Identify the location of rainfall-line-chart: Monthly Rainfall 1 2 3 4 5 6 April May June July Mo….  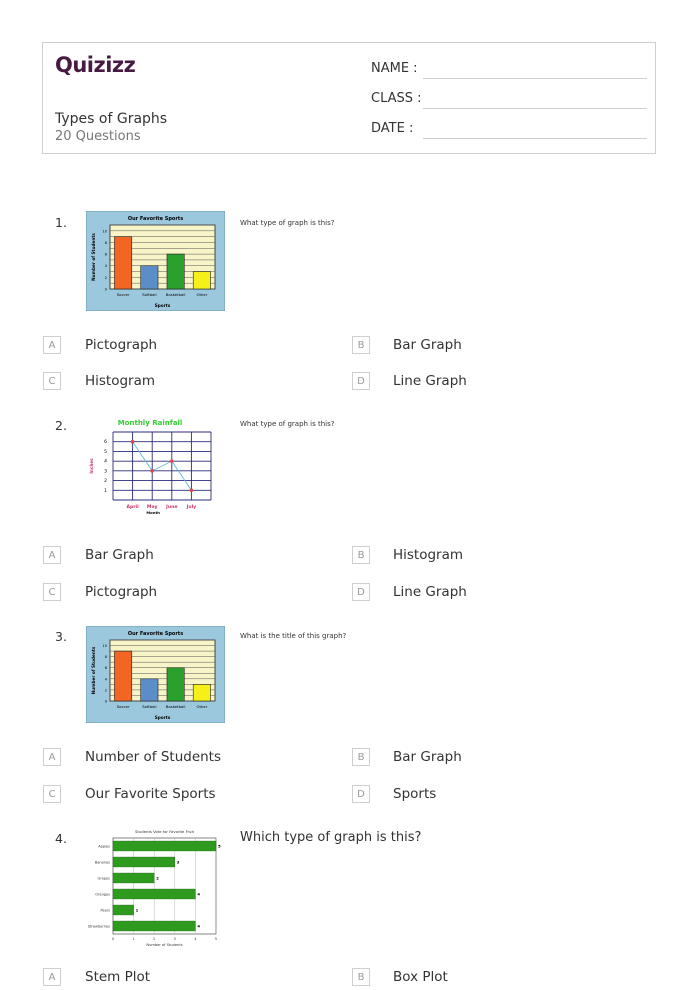
(150, 467).